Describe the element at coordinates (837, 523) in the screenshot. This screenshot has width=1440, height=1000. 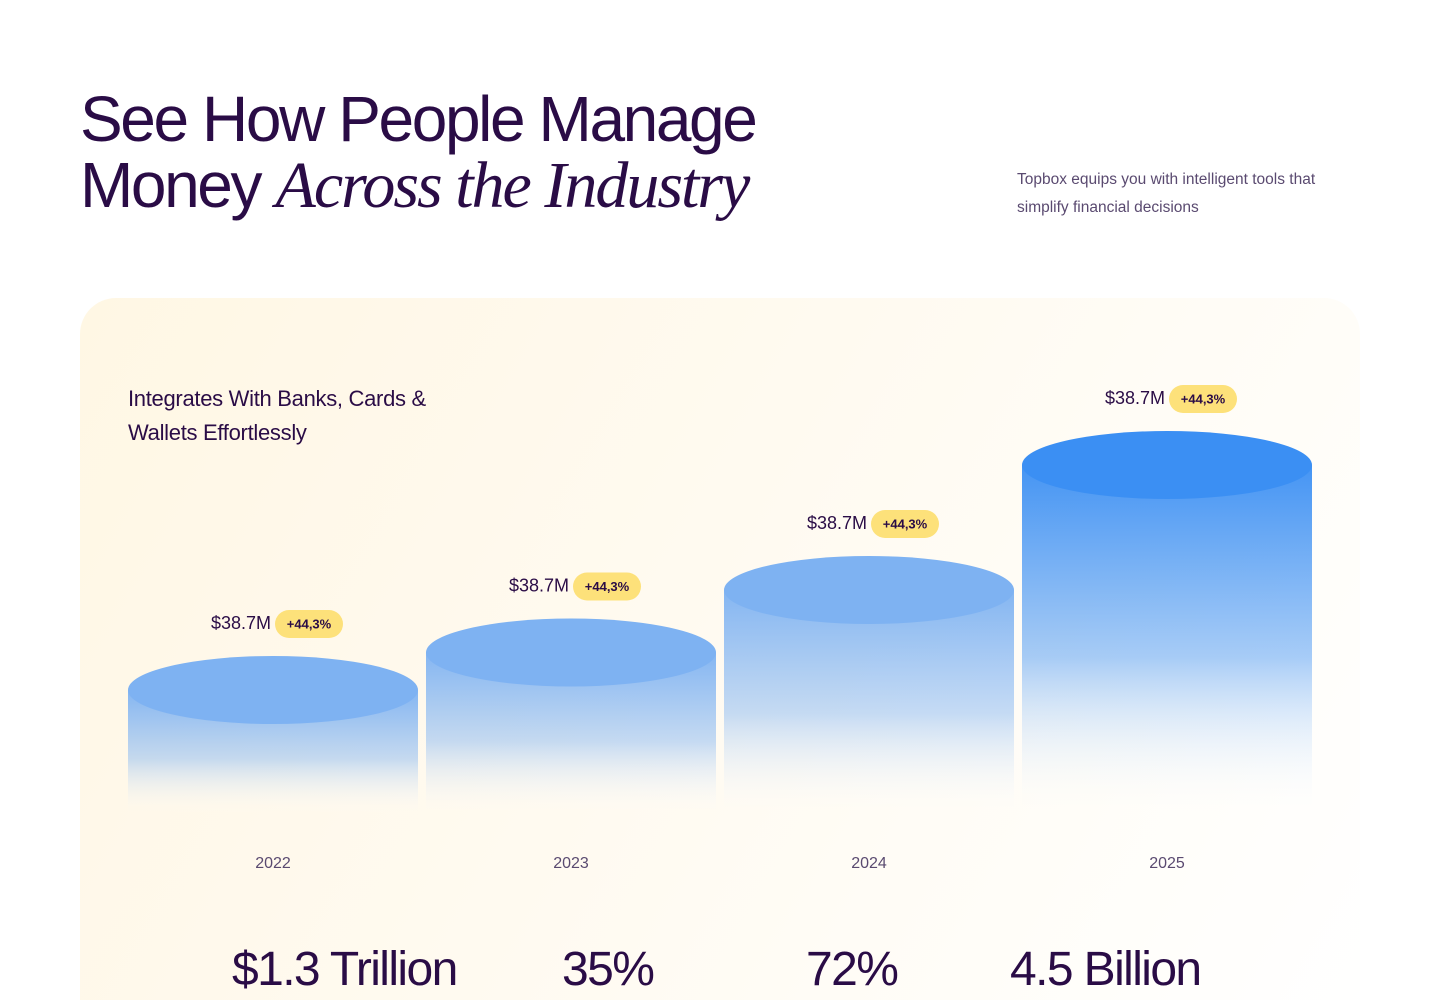
I see `value-label-2024: $38.7M` at that location.